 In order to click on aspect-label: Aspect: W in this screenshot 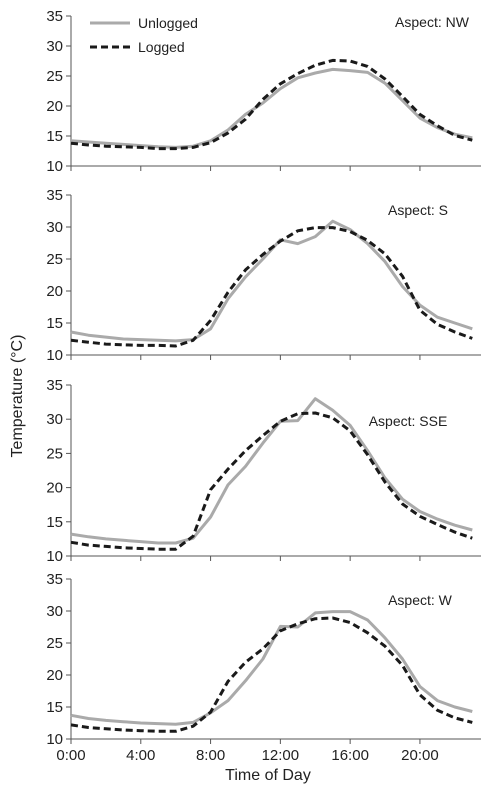, I will do `click(420, 600)`.